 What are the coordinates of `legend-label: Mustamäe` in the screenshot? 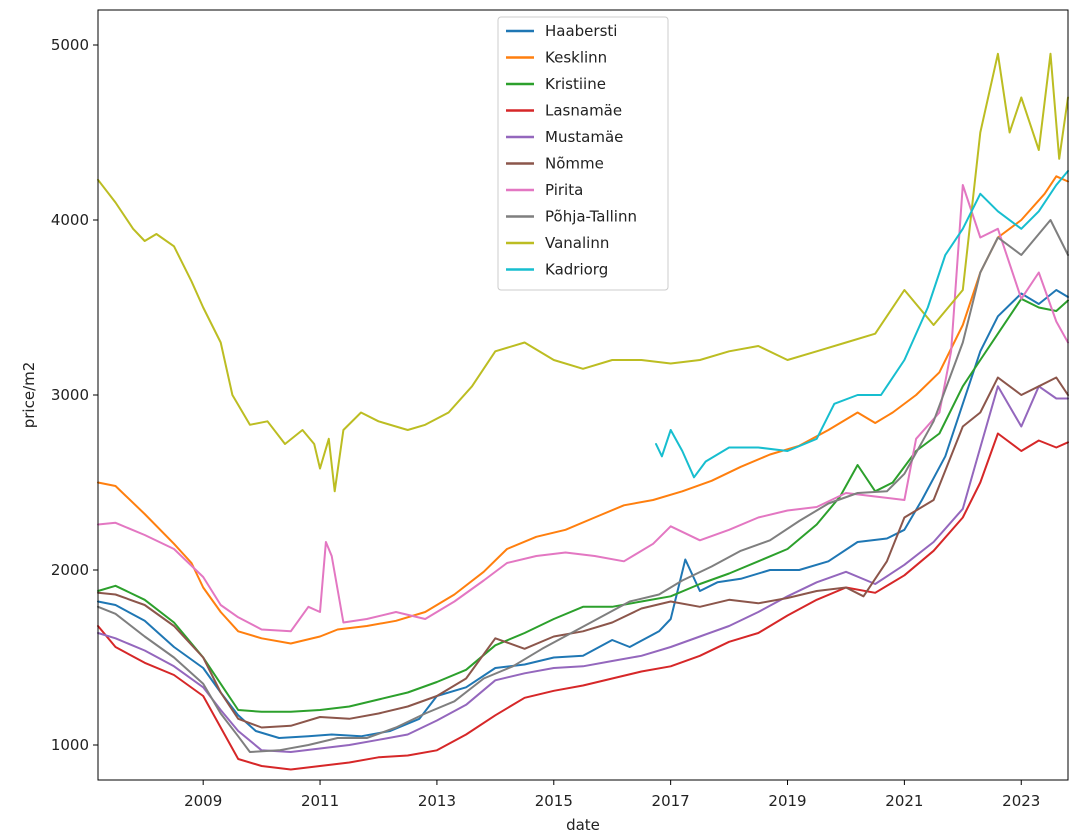 It's located at (584, 137).